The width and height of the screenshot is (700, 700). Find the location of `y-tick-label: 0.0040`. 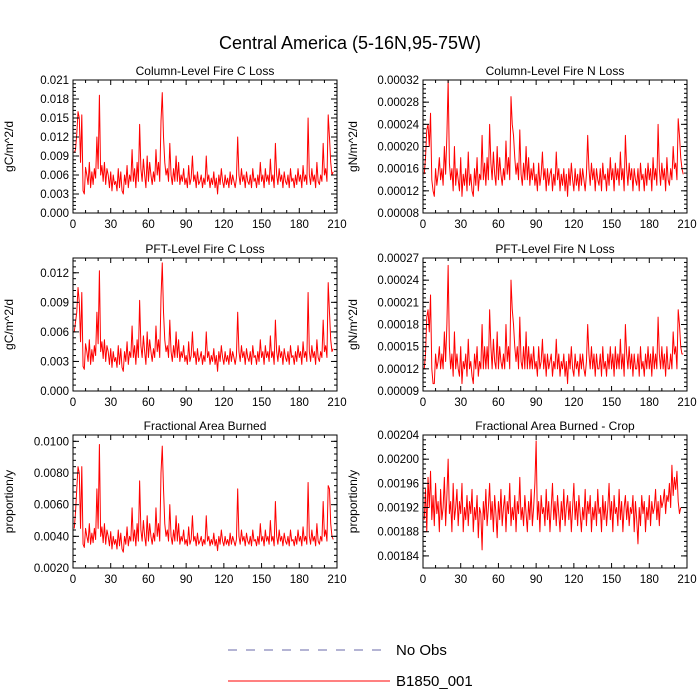

y-tick-label: 0.0040 is located at coordinates (51, 537).